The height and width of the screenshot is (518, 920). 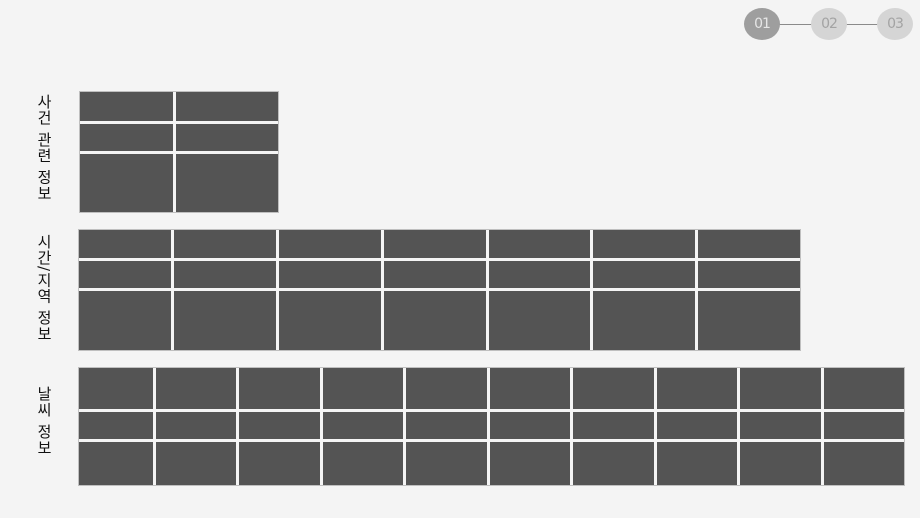 What do you see at coordinates (44, 421) in the screenshot?
I see `section-label-weather: 날씨 정보` at bounding box center [44, 421].